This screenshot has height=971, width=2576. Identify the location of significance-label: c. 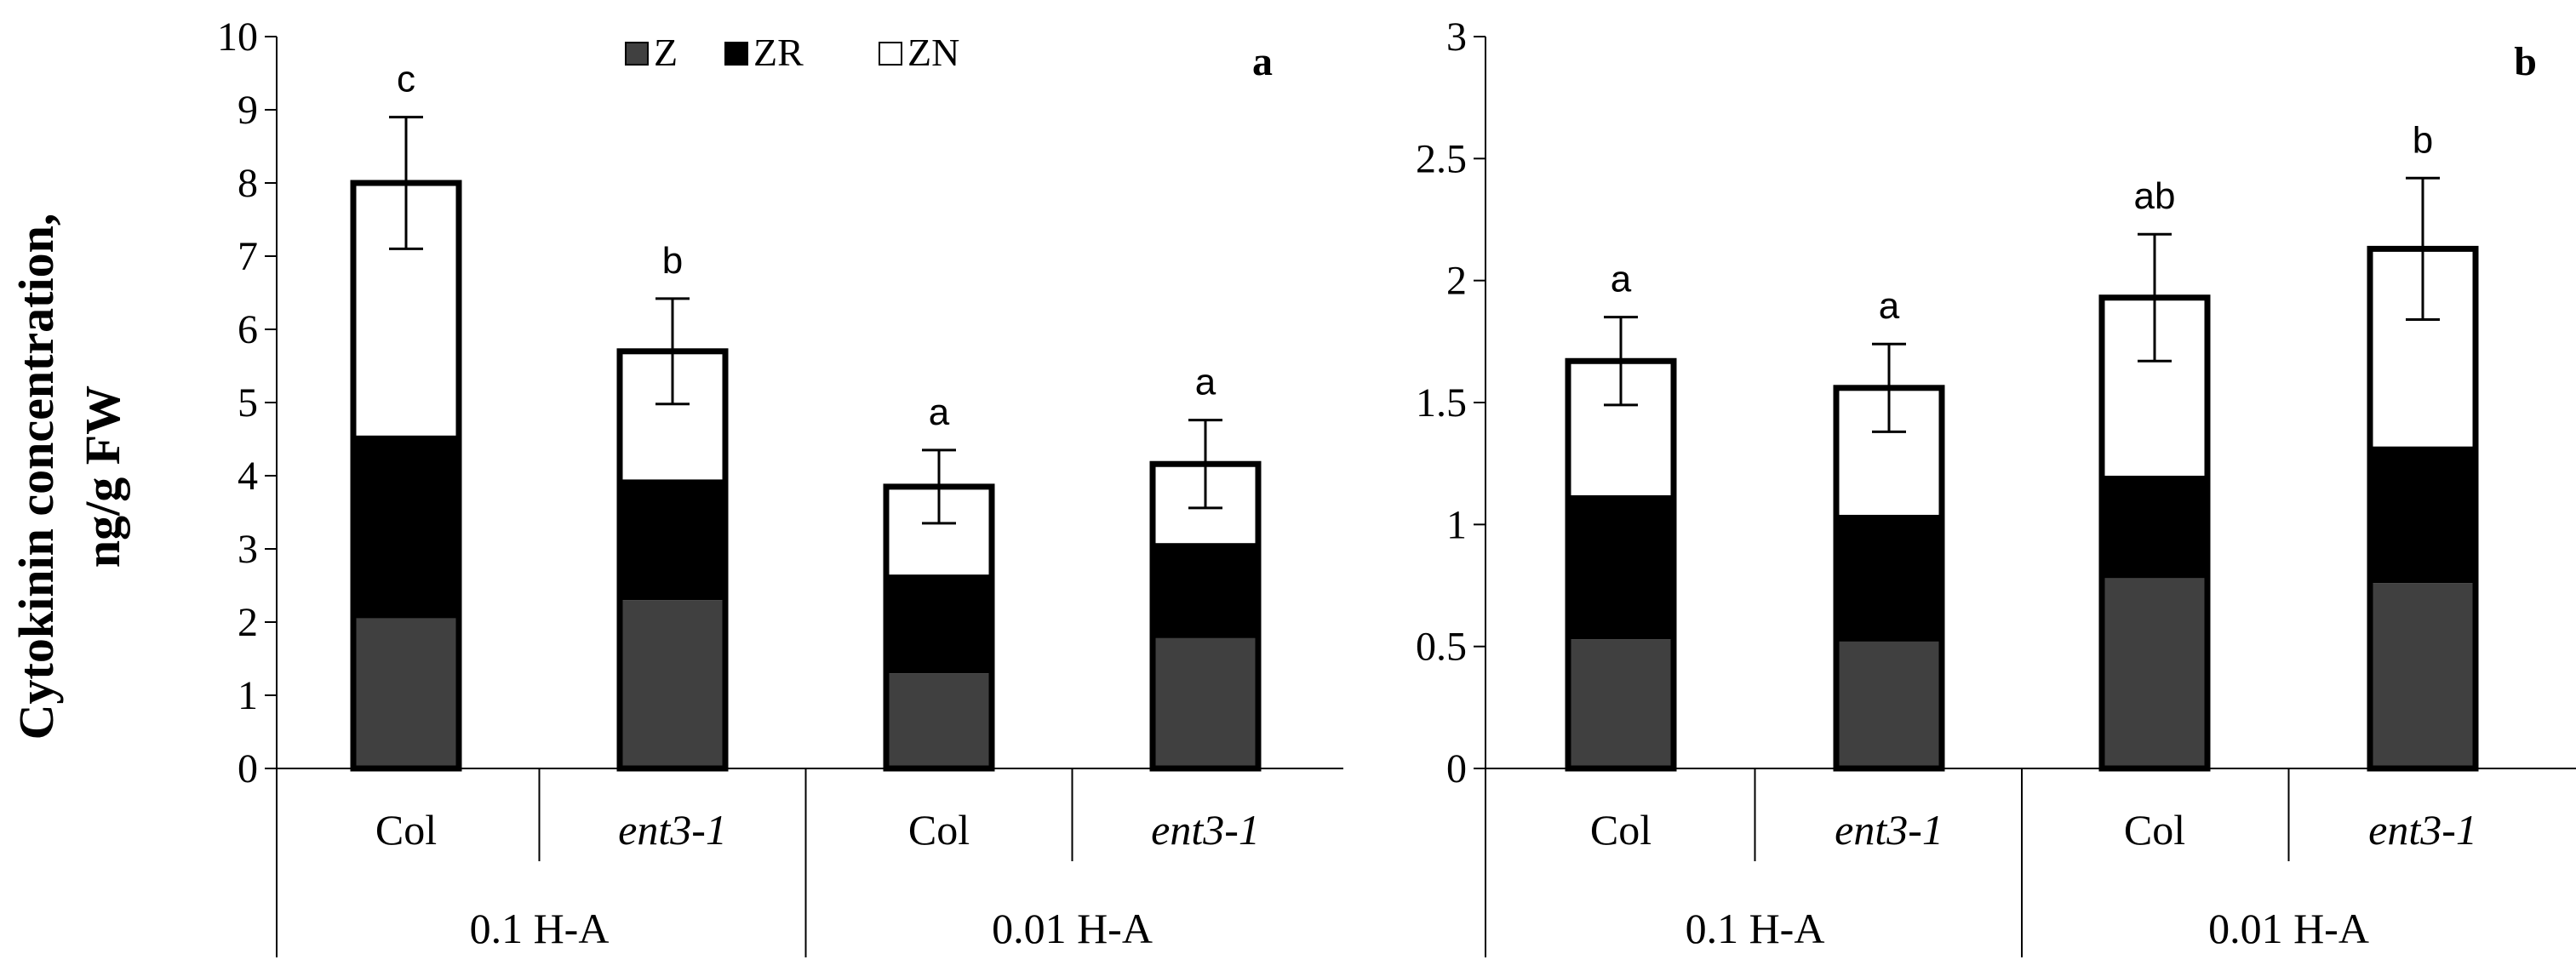
(406, 79).